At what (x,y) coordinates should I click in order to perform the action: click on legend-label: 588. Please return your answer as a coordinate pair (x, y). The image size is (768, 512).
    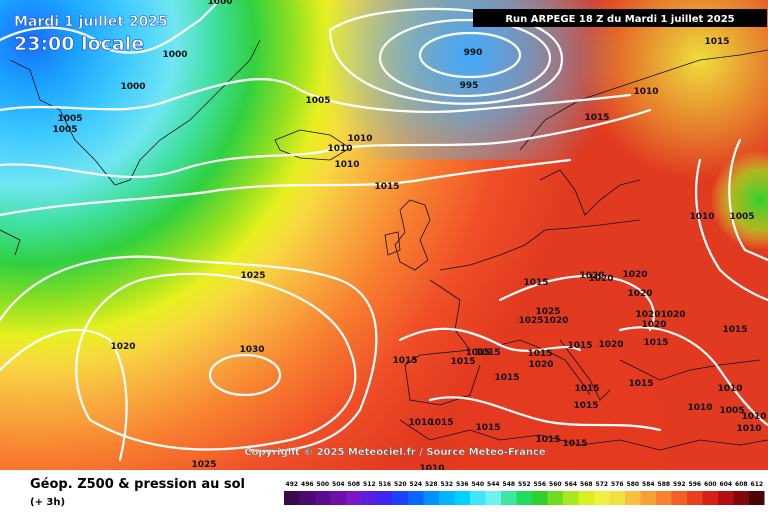
    Looking at the image, I should click on (664, 484).